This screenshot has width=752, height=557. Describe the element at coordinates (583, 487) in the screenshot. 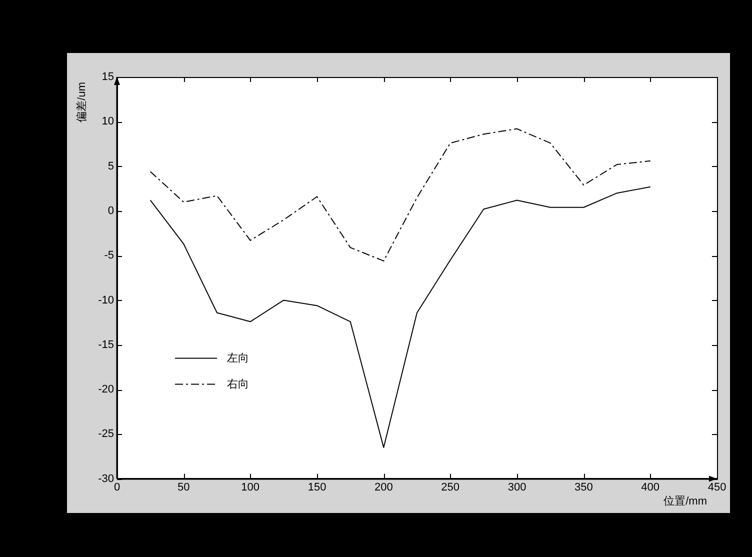

I see `x-tick-label: 350` at that location.